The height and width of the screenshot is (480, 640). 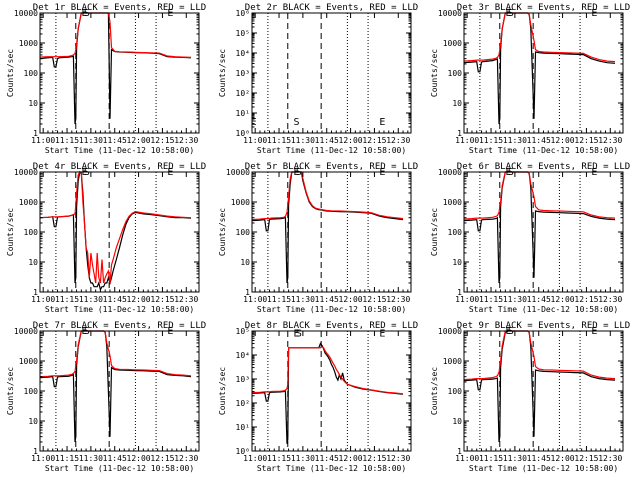 I want to click on panel-title: Det 4r BLACK = Events, RED = LLD, so click(x=119, y=167).